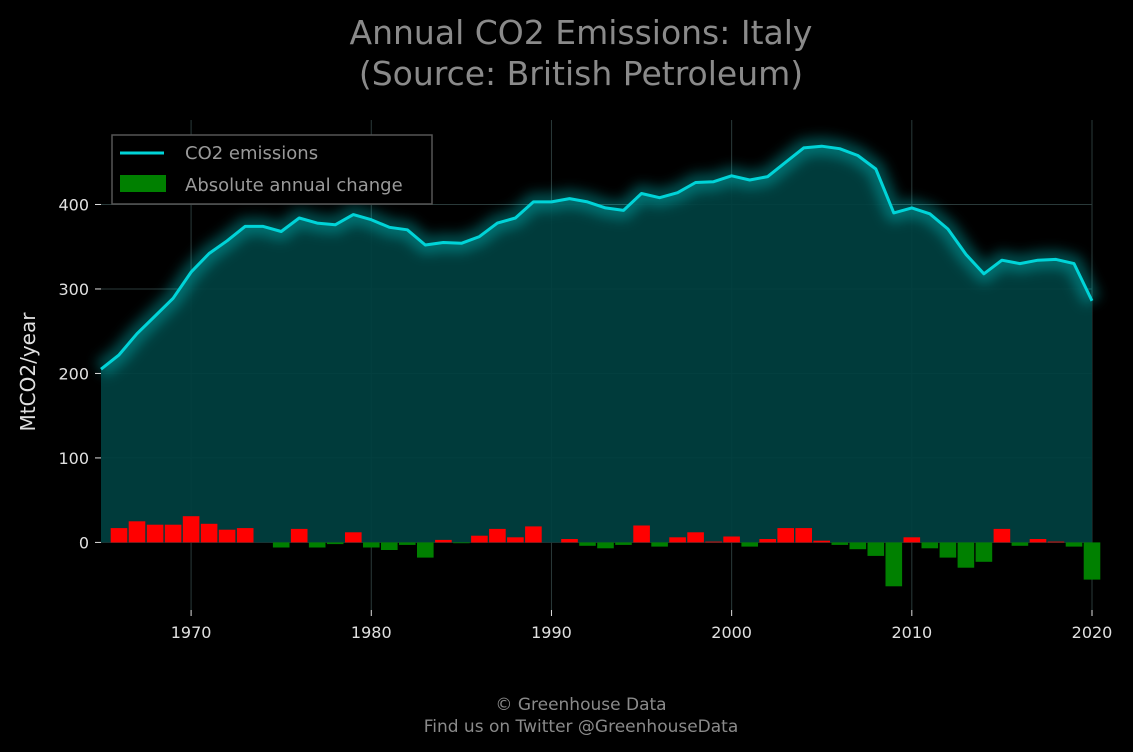 The image size is (1133, 752). What do you see at coordinates (695, 537) in the screenshot?
I see `bar-1998` at bounding box center [695, 537].